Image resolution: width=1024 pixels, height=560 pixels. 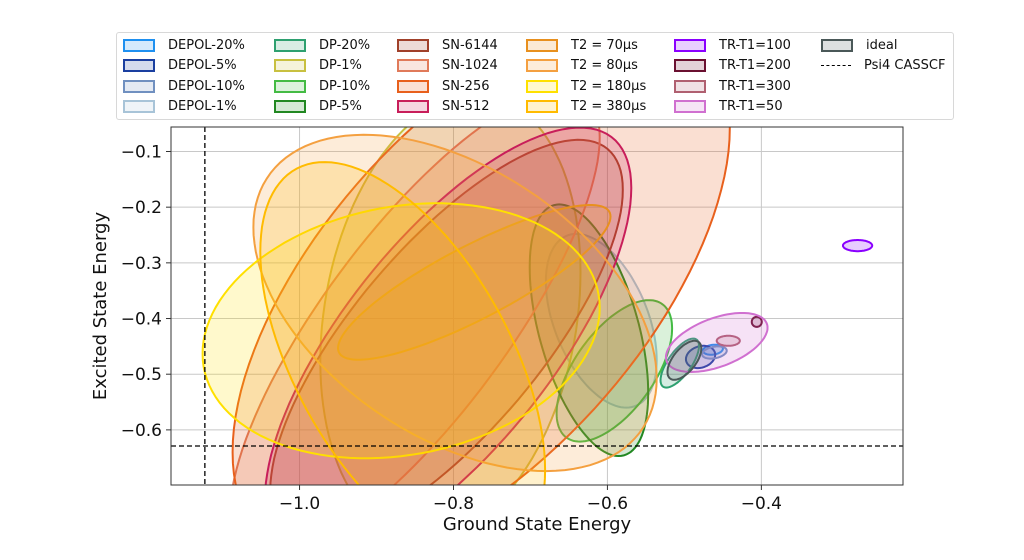 I want to click on x-tick-label: −0.6, so click(x=607, y=504).